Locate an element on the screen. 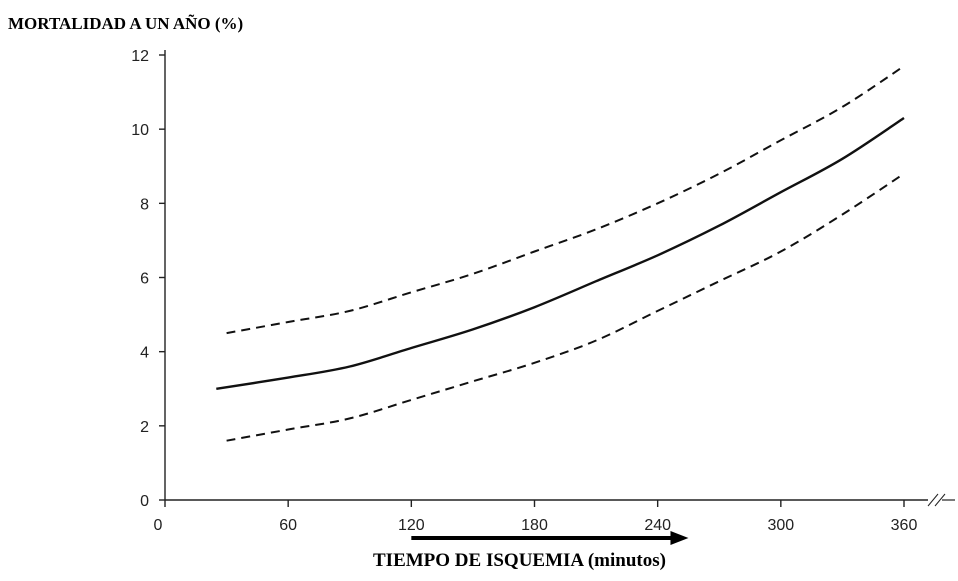  annotation-arrow-head is located at coordinates (679, 538).